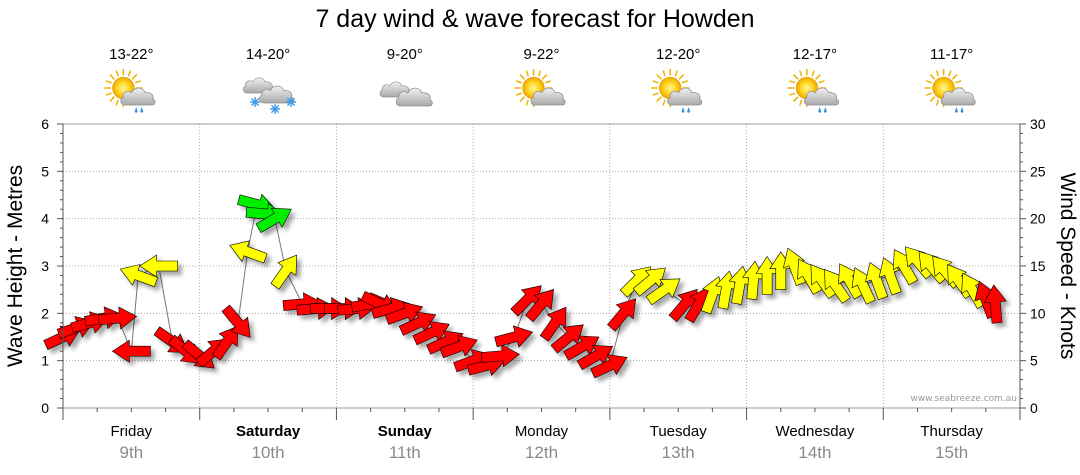 The height and width of the screenshot is (475, 1080). Describe the element at coordinates (132, 452) in the screenshot. I see `day-date-label: 9th` at that location.